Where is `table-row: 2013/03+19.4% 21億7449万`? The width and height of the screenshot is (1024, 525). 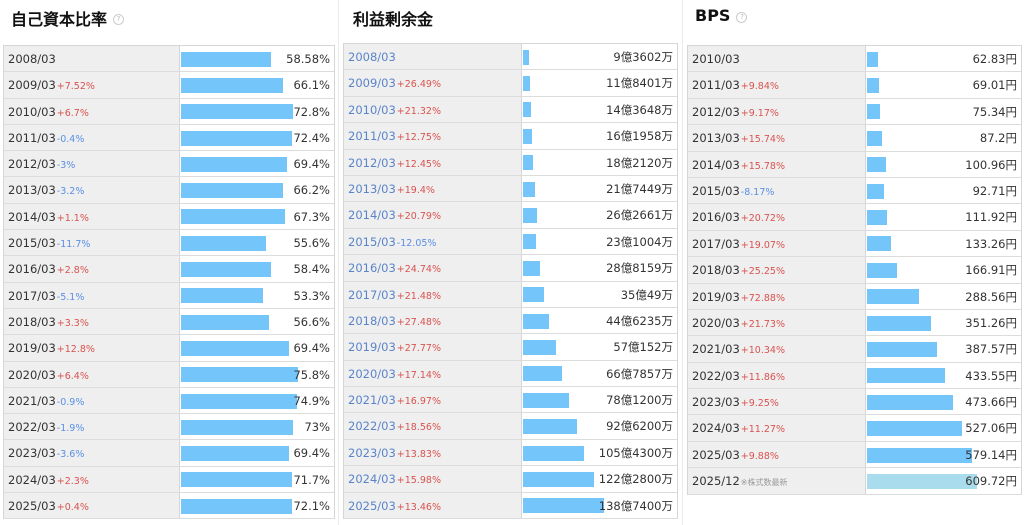
table-row: 2013/03+19.4% 21億7449万 is located at coordinates (510, 189).